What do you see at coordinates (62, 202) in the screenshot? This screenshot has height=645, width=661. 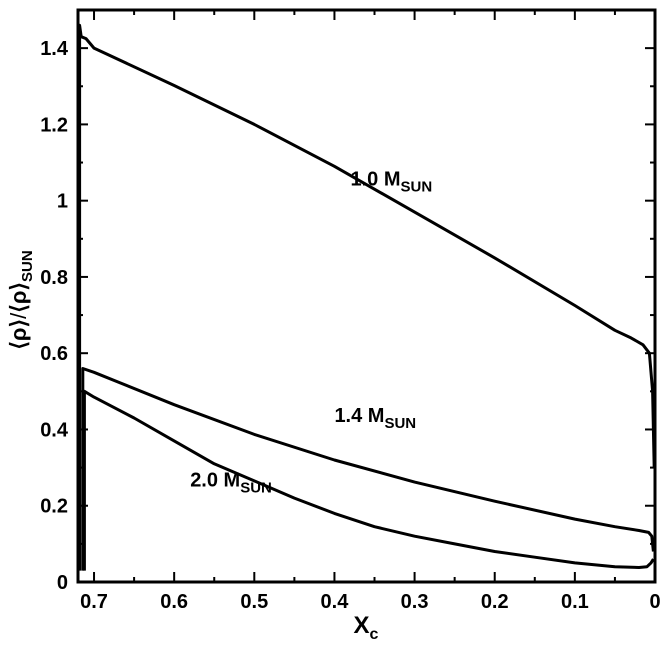 I see `y-tick-label: 1` at bounding box center [62, 202].